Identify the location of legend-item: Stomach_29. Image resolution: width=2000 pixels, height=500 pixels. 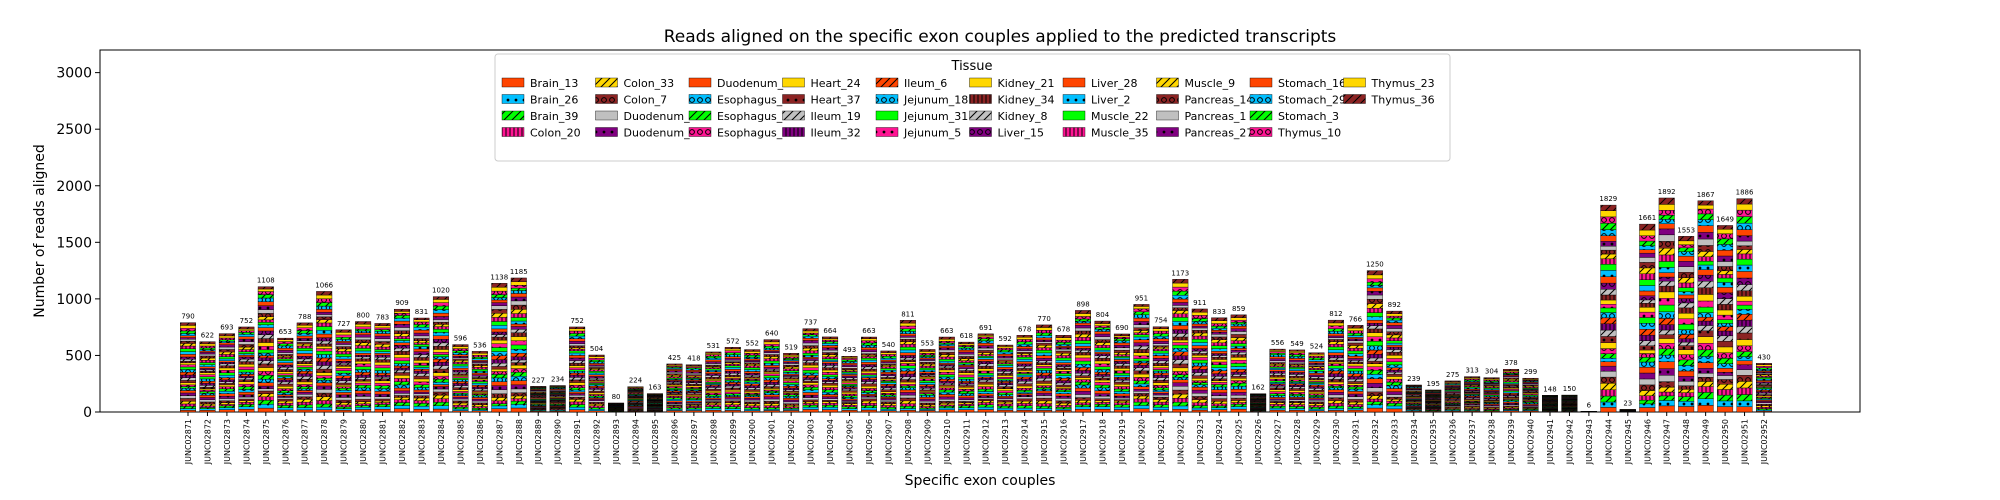
(1297, 100).